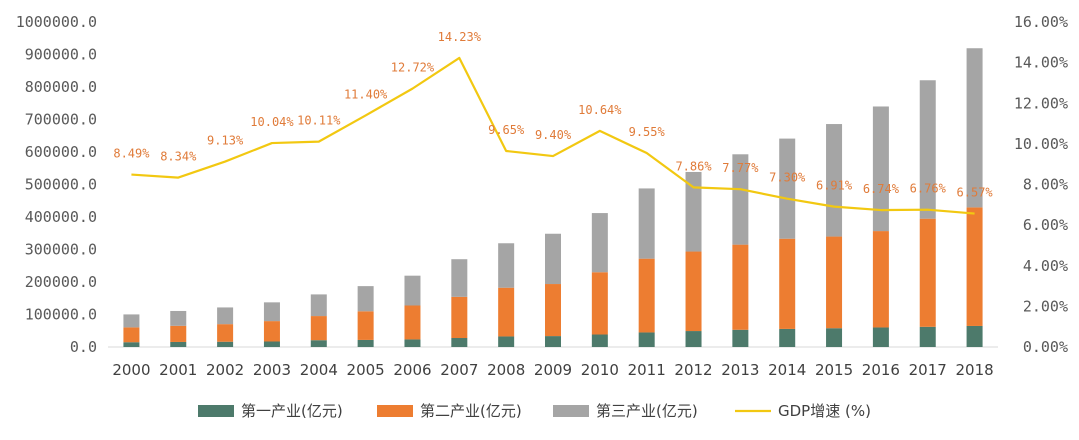  I want to click on gdp-growth-label: 14.23%, so click(460, 37).